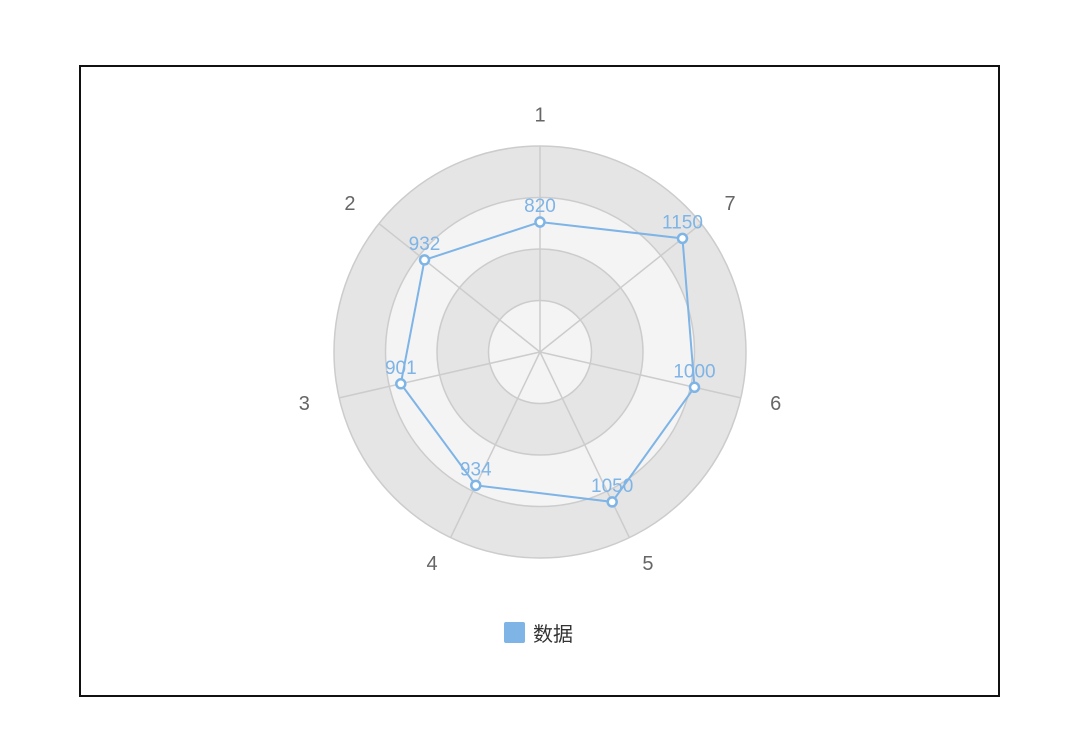 This screenshot has width=1080, height=750. I want to click on data-label-1: 820, so click(540, 206).